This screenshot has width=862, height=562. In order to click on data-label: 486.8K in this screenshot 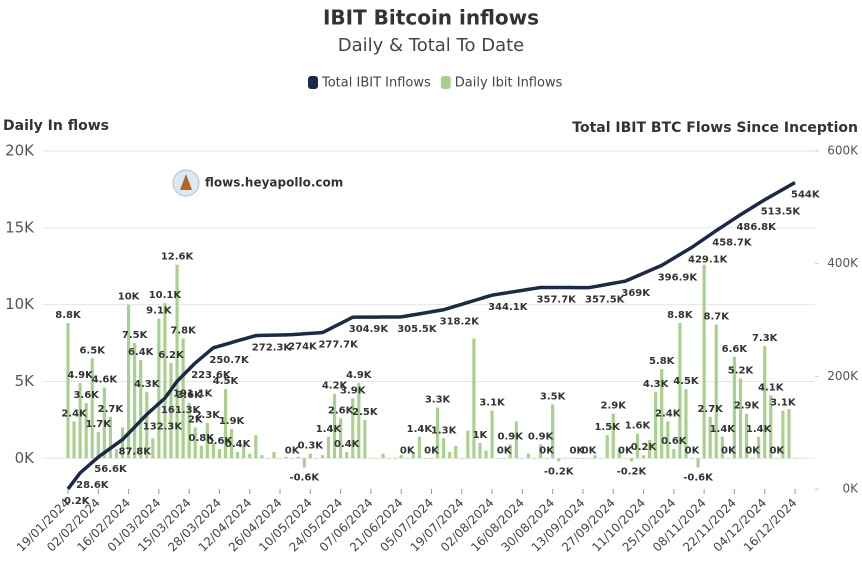, I will do `click(756, 227)`.